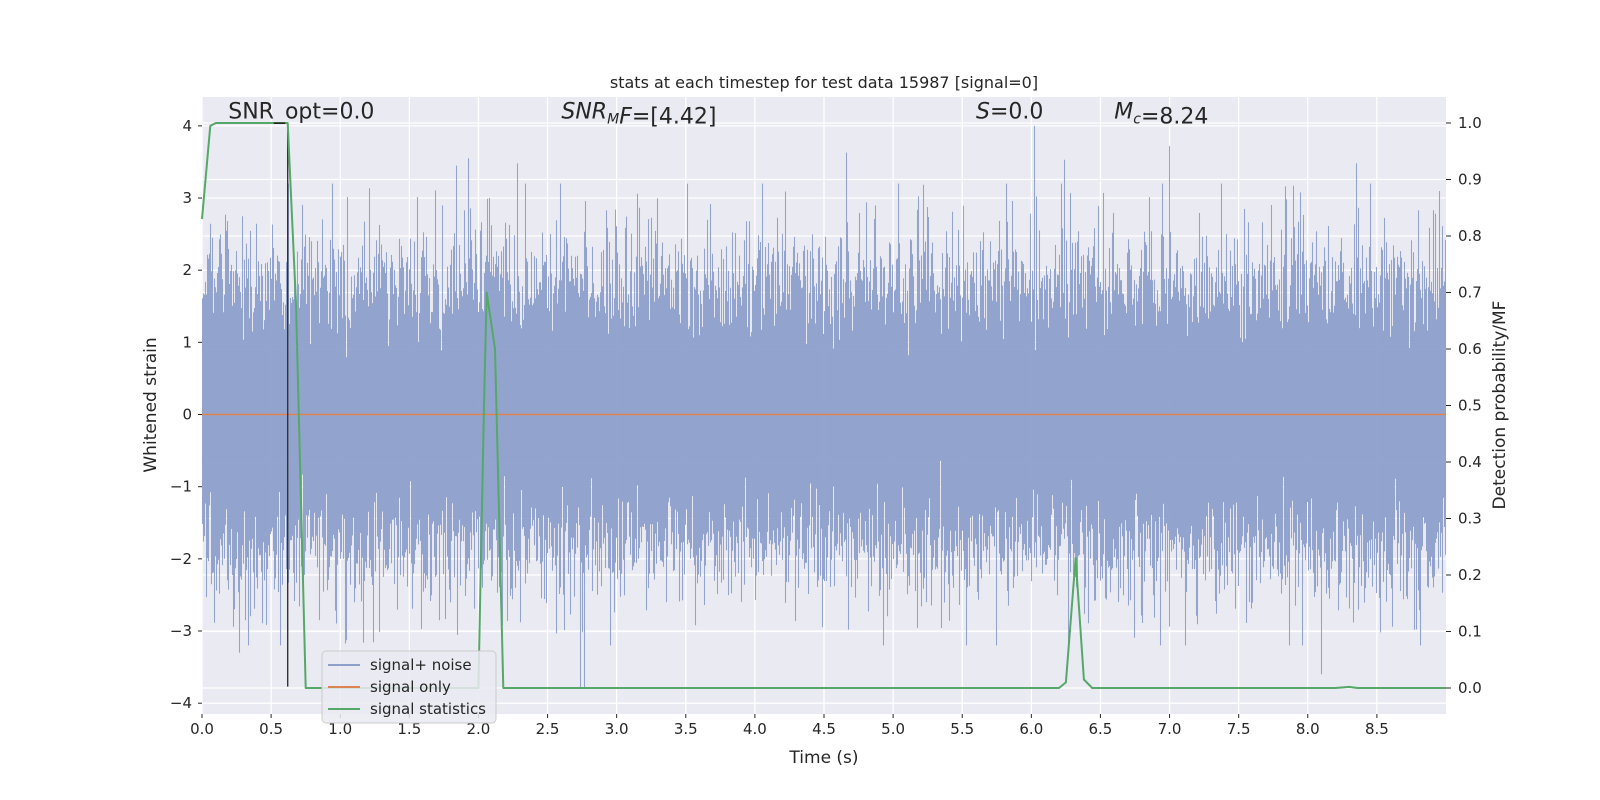 The image size is (1600, 800). Describe the element at coordinates (1470, 519) in the screenshot. I see `y2-tick-label: 0.3` at that location.